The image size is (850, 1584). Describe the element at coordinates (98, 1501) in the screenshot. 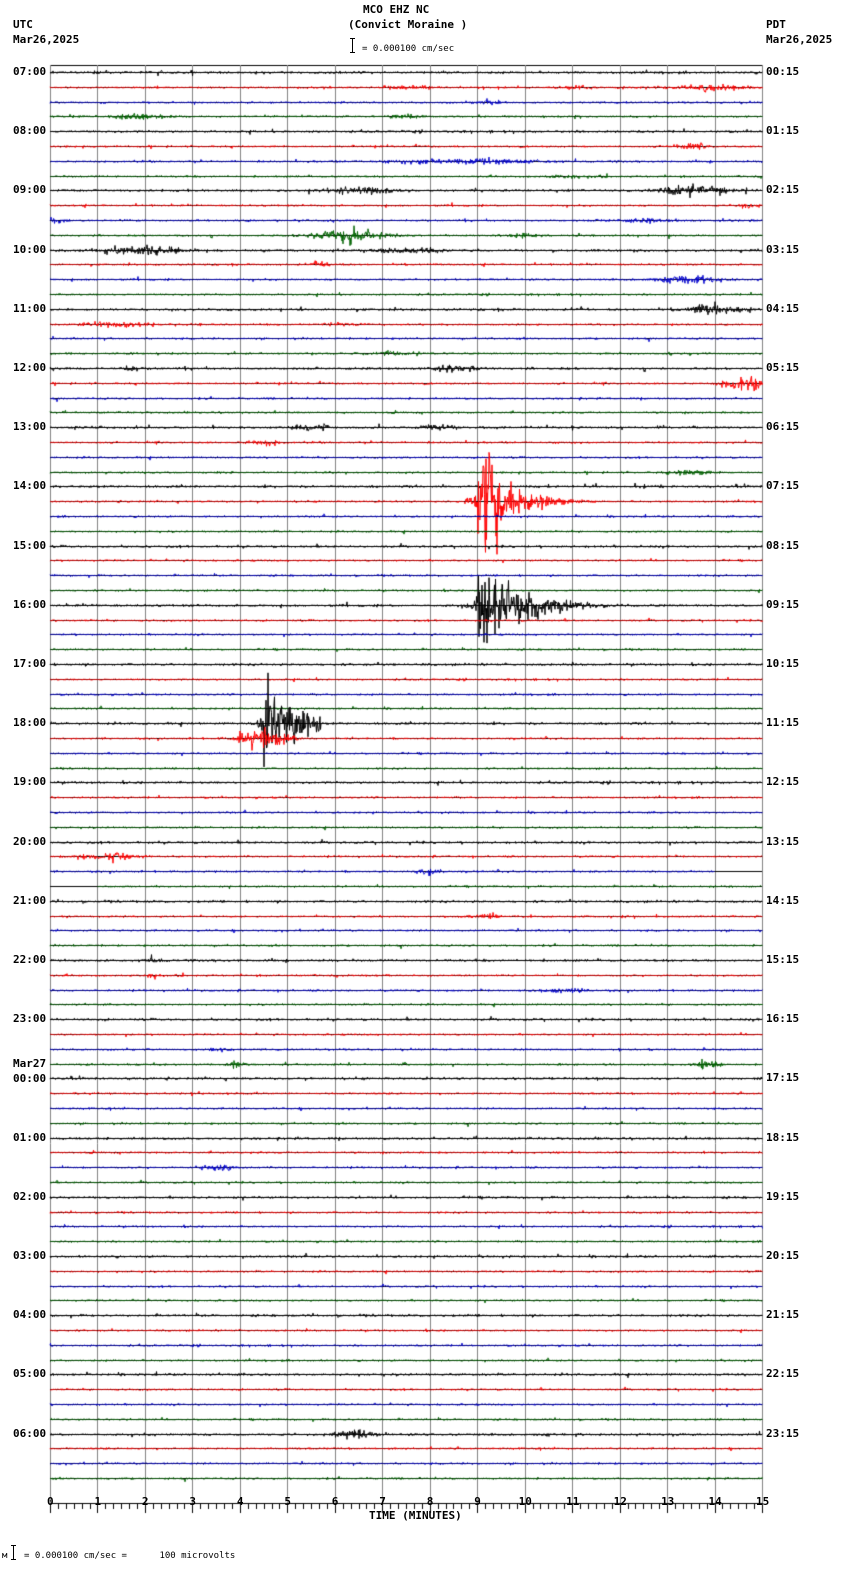

I see `x-tick-label: 1` at that location.